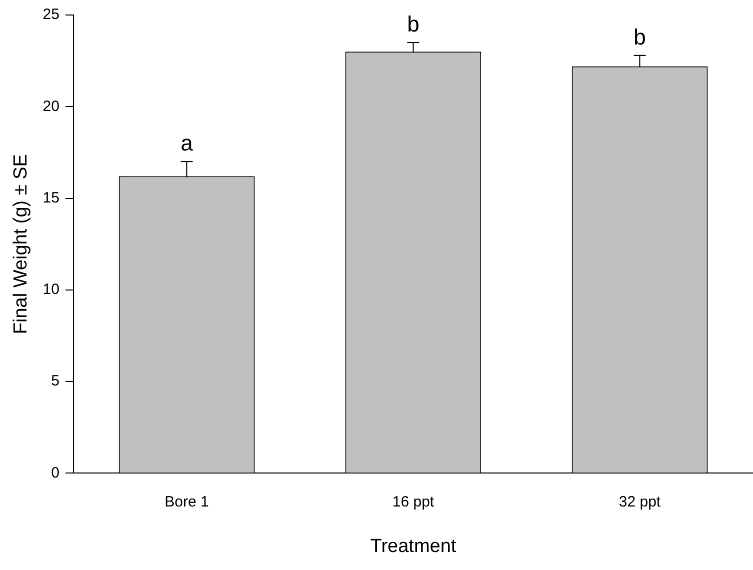 Image resolution: width=753 pixels, height=570 pixels. What do you see at coordinates (51, 197) in the screenshot?
I see `y-tick-label: 15` at bounding box center [51, 197].